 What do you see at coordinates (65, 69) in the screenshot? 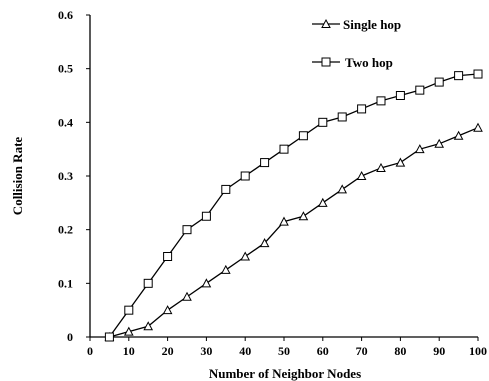
I see `y-tick-label: 0.5` at bounding box center [65, 69].